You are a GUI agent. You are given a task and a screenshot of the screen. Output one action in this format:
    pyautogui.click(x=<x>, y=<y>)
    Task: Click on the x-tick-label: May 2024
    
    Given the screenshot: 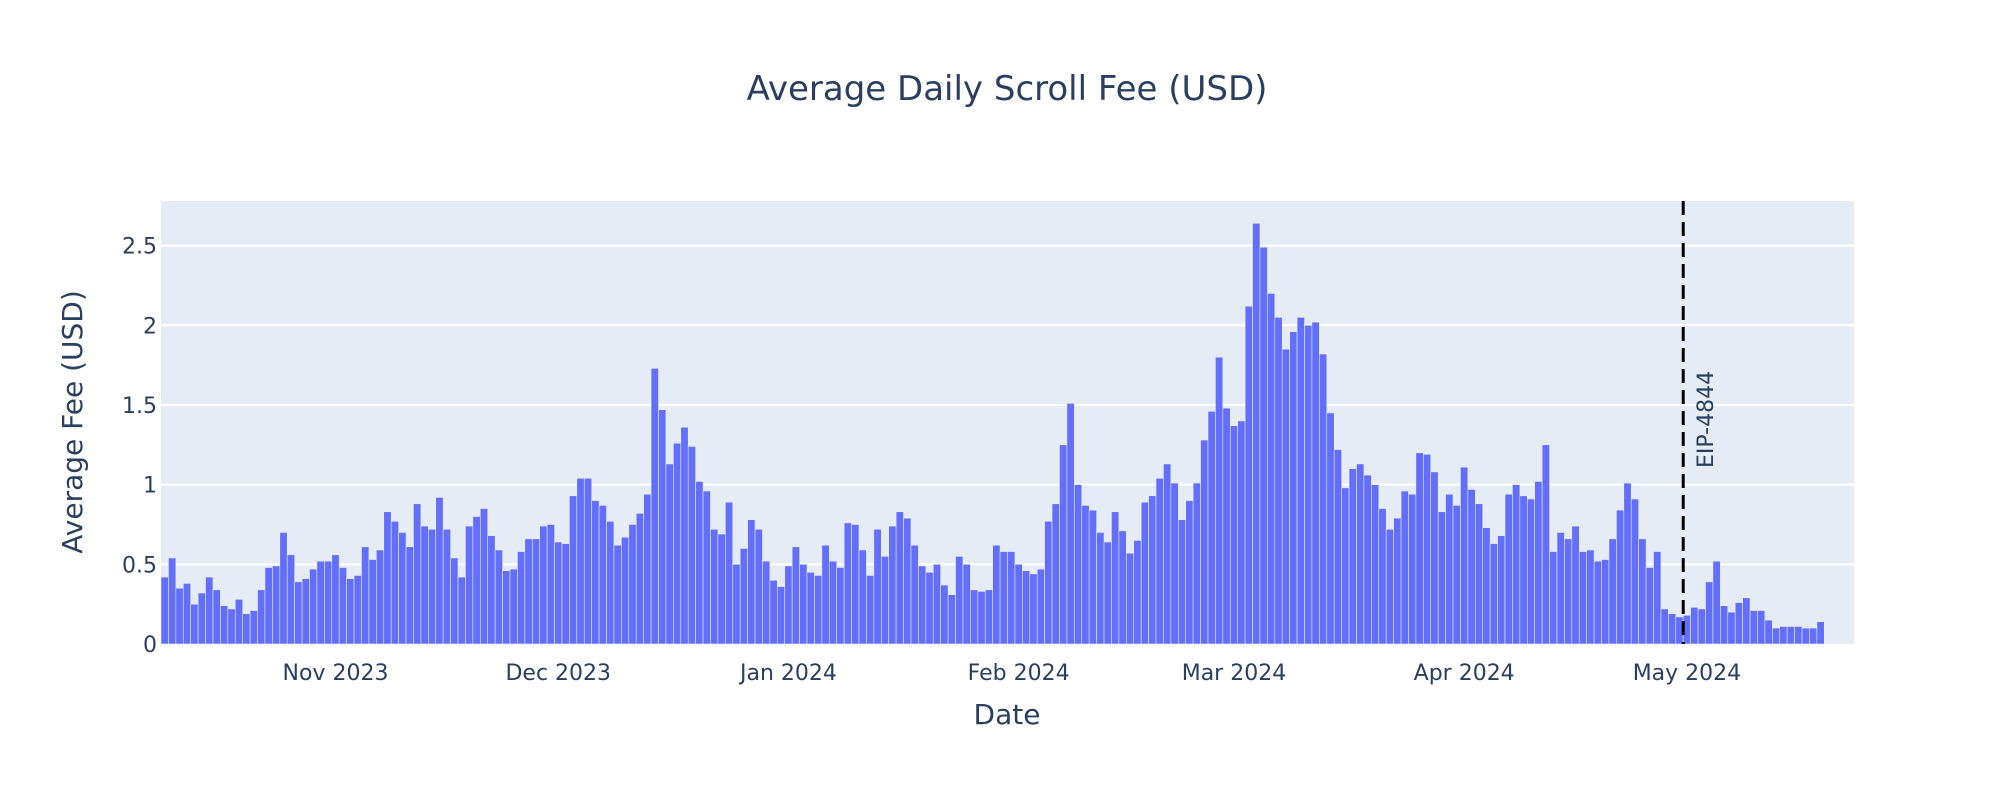 What is the action you would take?
    pyautogui.click(x=1687, y=673)
    